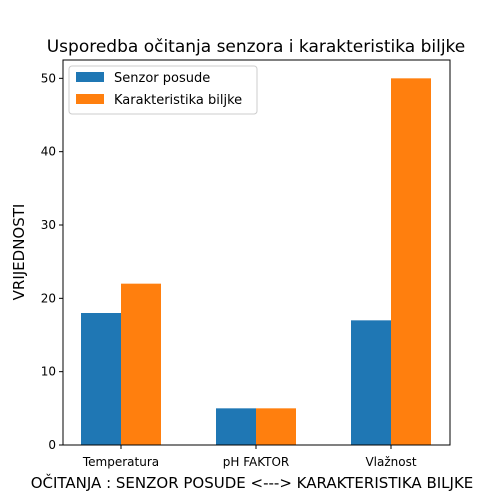 The image size is (500, 500). I want to click on legend-label-plant: Karakteristika biljke, so click(178, 100).